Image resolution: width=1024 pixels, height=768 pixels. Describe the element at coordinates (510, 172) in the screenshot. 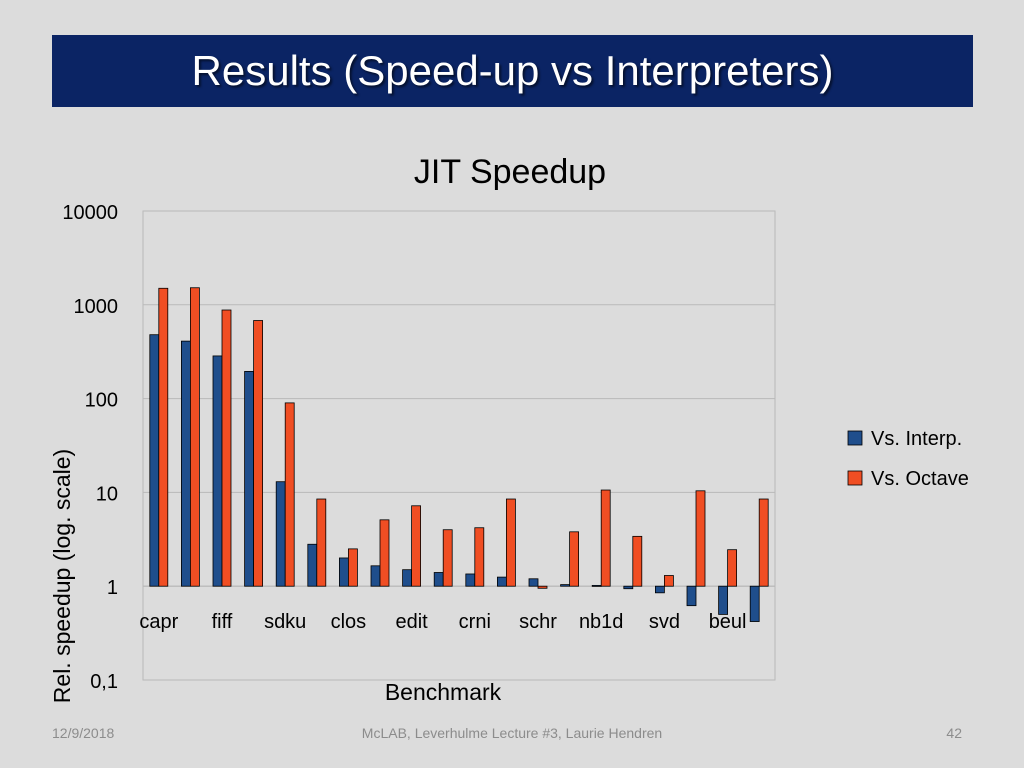

I see `chart-title: JIT Speedup` at that location.